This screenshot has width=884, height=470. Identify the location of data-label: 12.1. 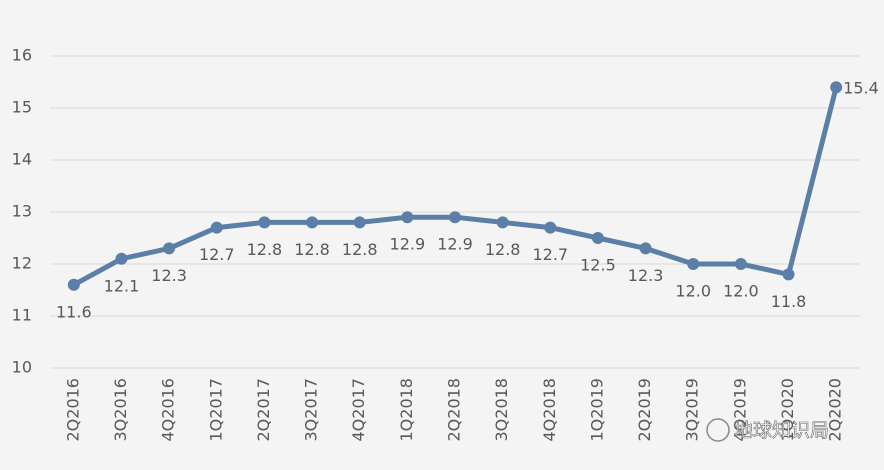
(122, 285).